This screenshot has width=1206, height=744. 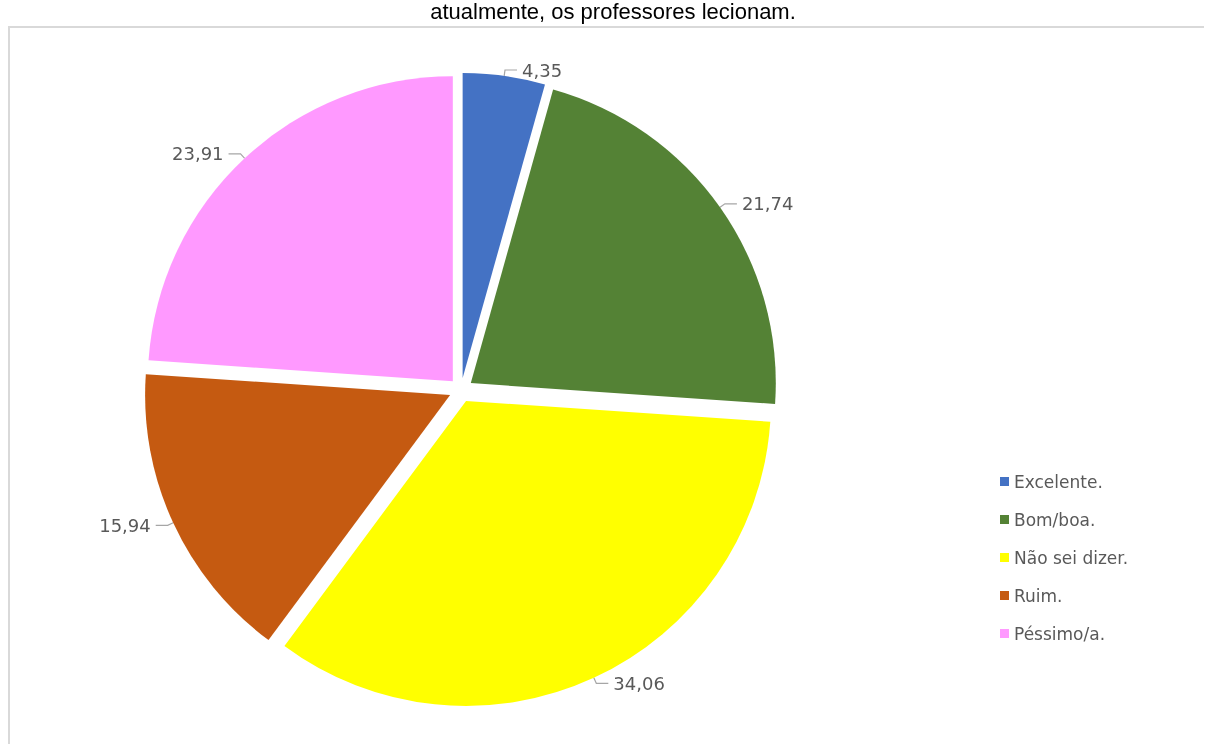 I want to click on data-label: 21,74, so click(x=767, y=204).